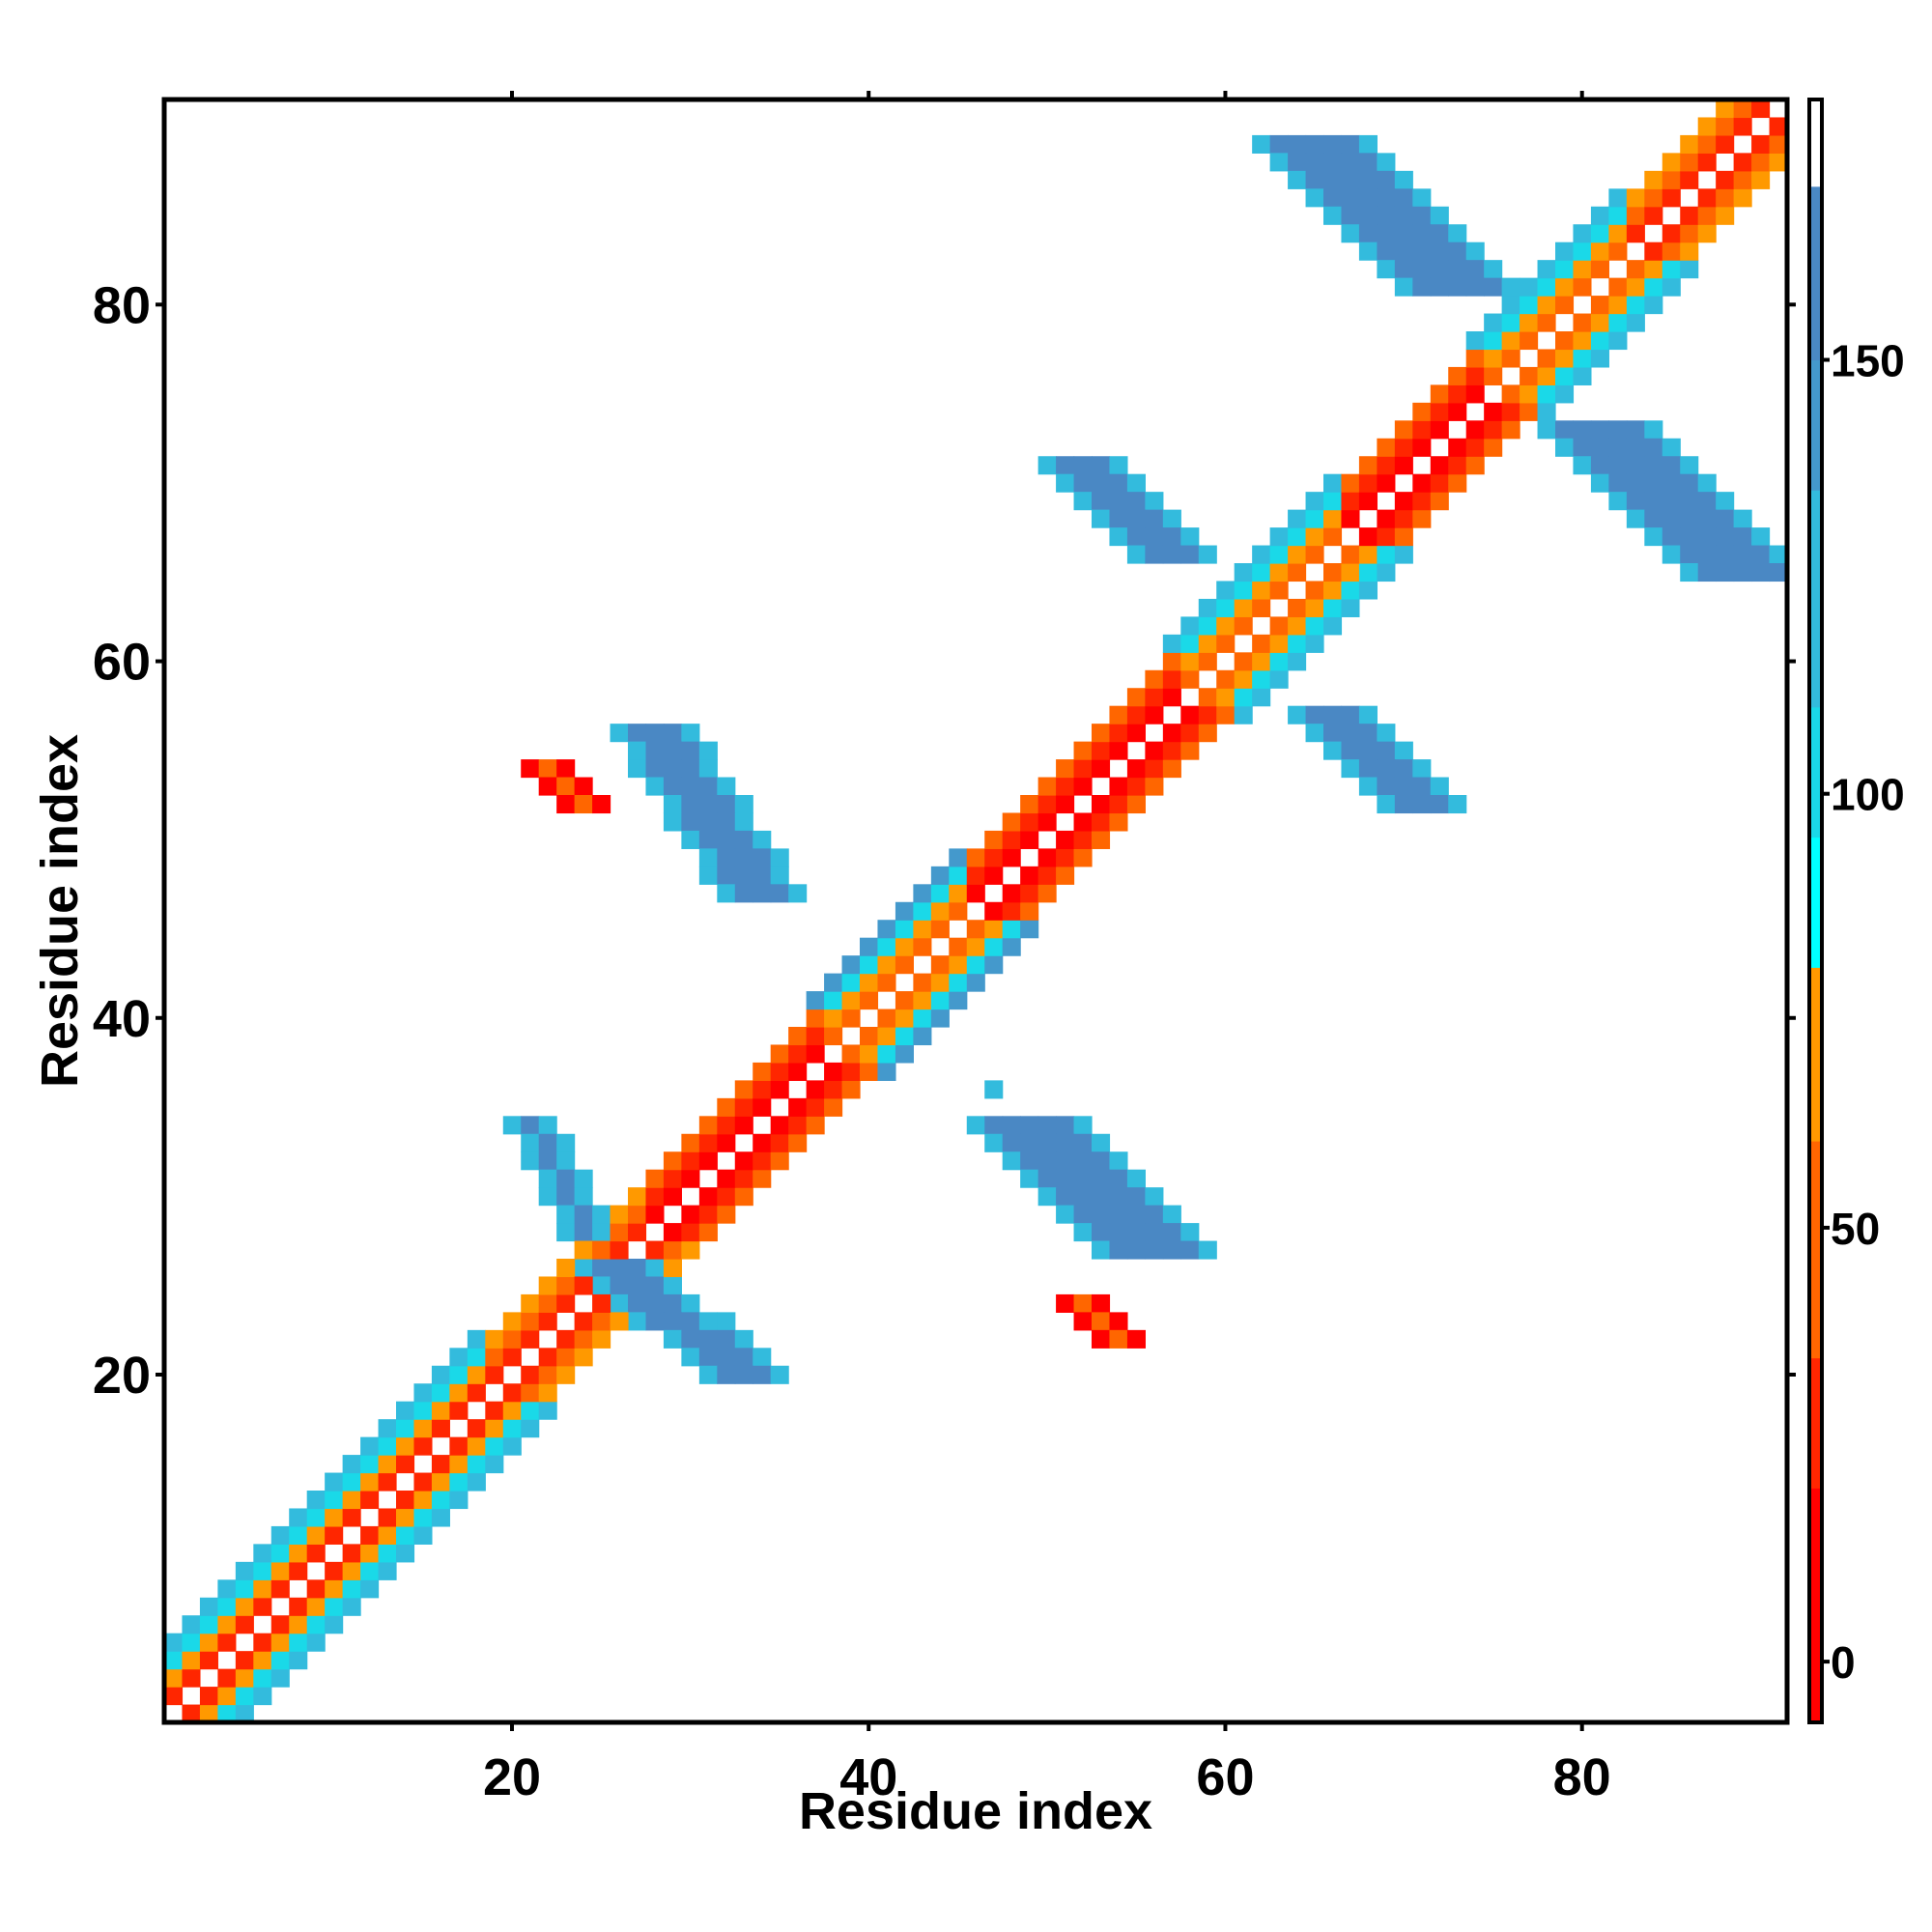 The height and width of the screenshot is (1932, 1932). Describe the element at coordinates (1863, 1012) in the screenshot. I see `colorbar-ticks: 0 50 100 150` at that location.